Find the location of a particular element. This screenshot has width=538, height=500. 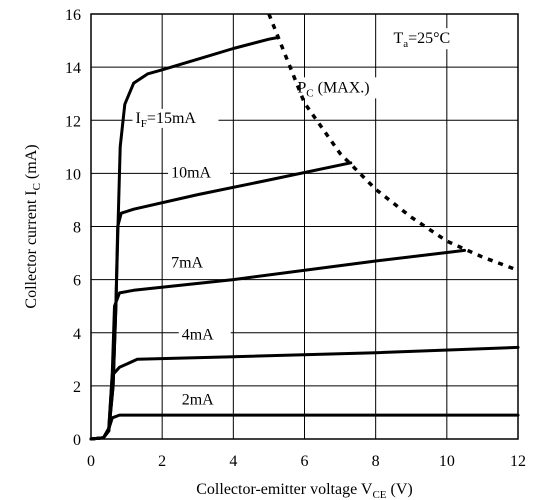

x-tick-label: 12 is located at coordinates (518, 461).